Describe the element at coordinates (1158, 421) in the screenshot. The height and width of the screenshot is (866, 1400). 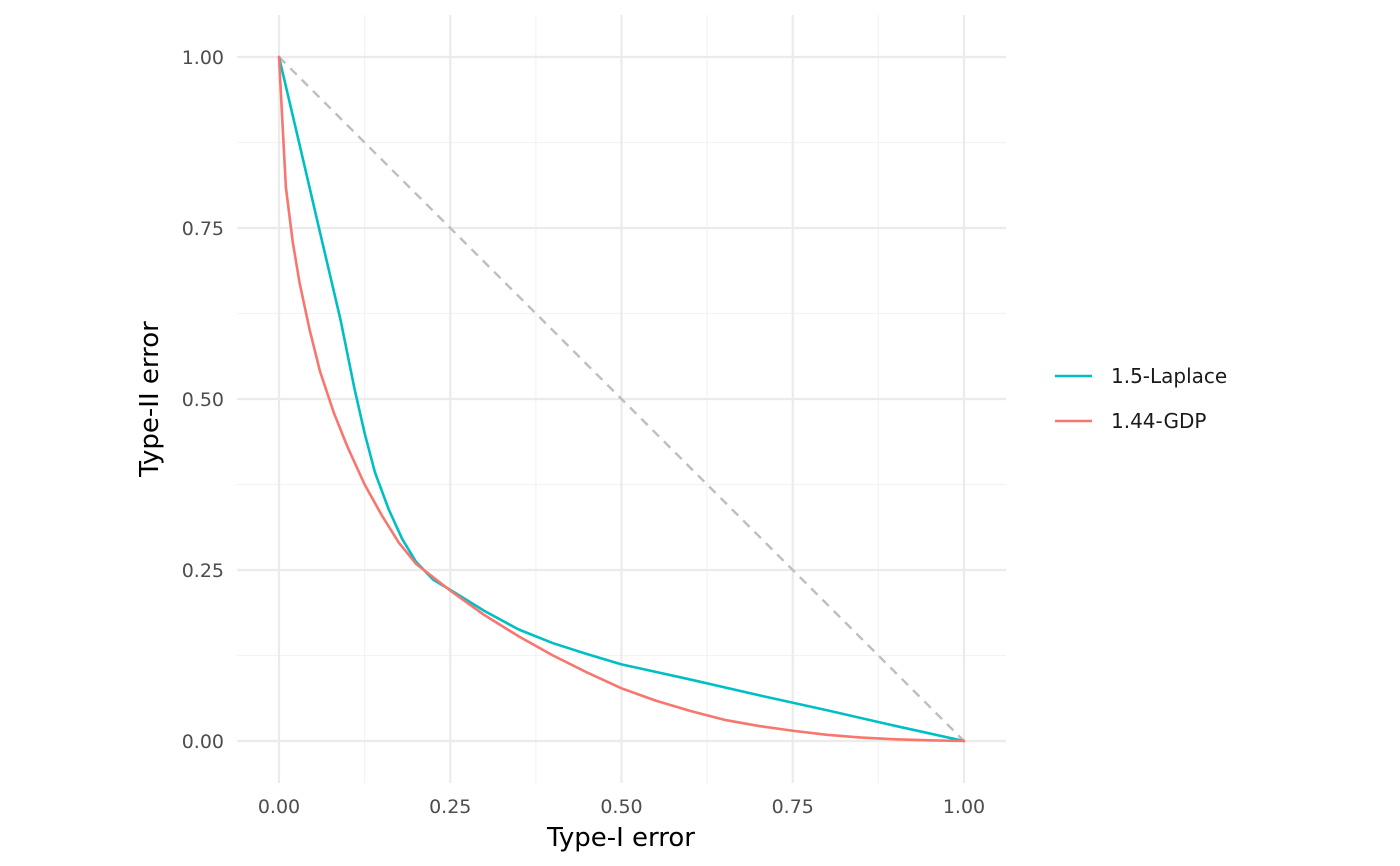
I see `legend-label: 1.44-GDP` at that location.